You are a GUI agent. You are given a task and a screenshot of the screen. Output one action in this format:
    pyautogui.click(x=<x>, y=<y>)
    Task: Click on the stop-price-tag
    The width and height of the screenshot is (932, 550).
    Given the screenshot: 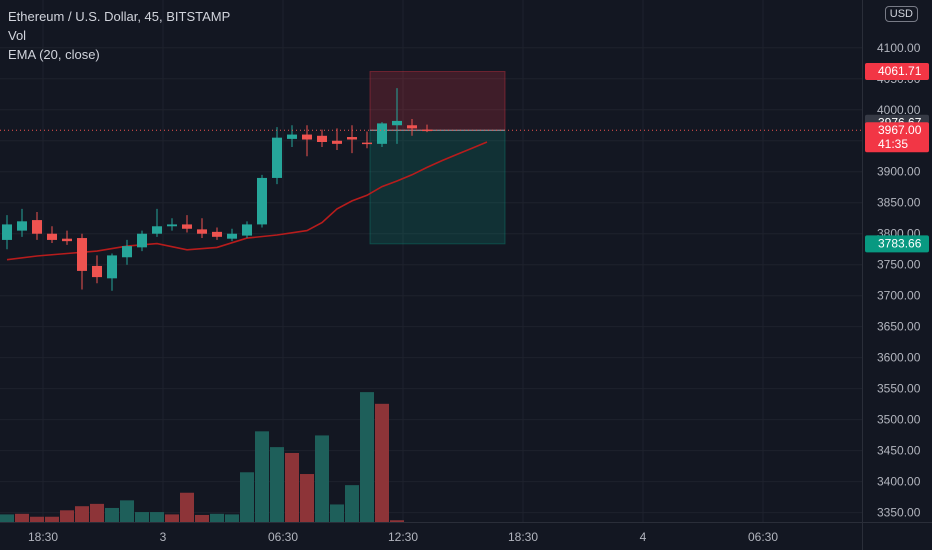 What is the action you would take?
    pyautogui.click(x=897, y=72)
    